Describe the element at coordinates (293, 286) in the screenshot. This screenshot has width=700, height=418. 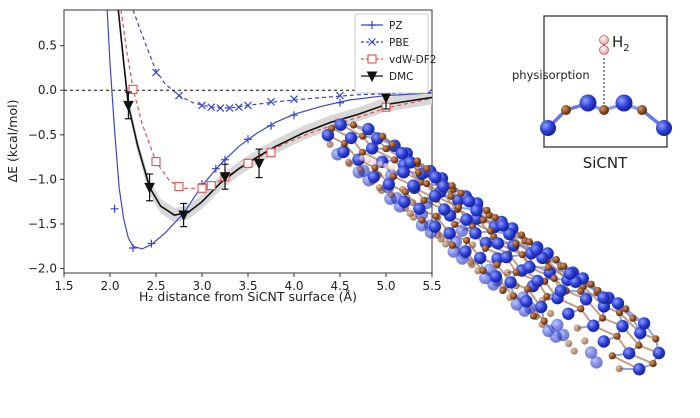
I see `x-tick-label: 4.0` at that location.